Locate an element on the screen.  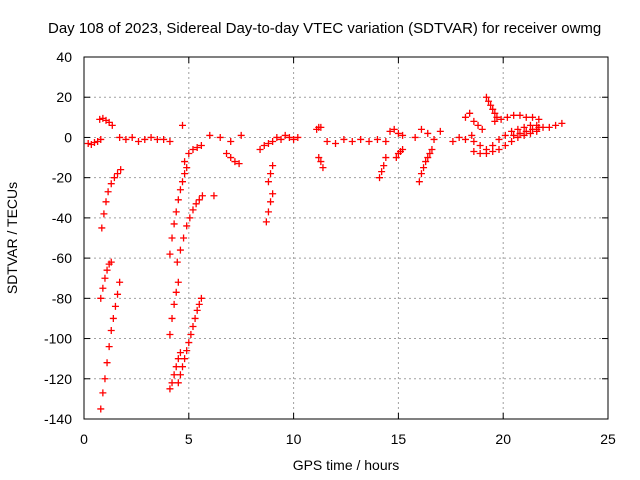
x-axis-label: GPS time / hours is located at coordinates (346, 465).